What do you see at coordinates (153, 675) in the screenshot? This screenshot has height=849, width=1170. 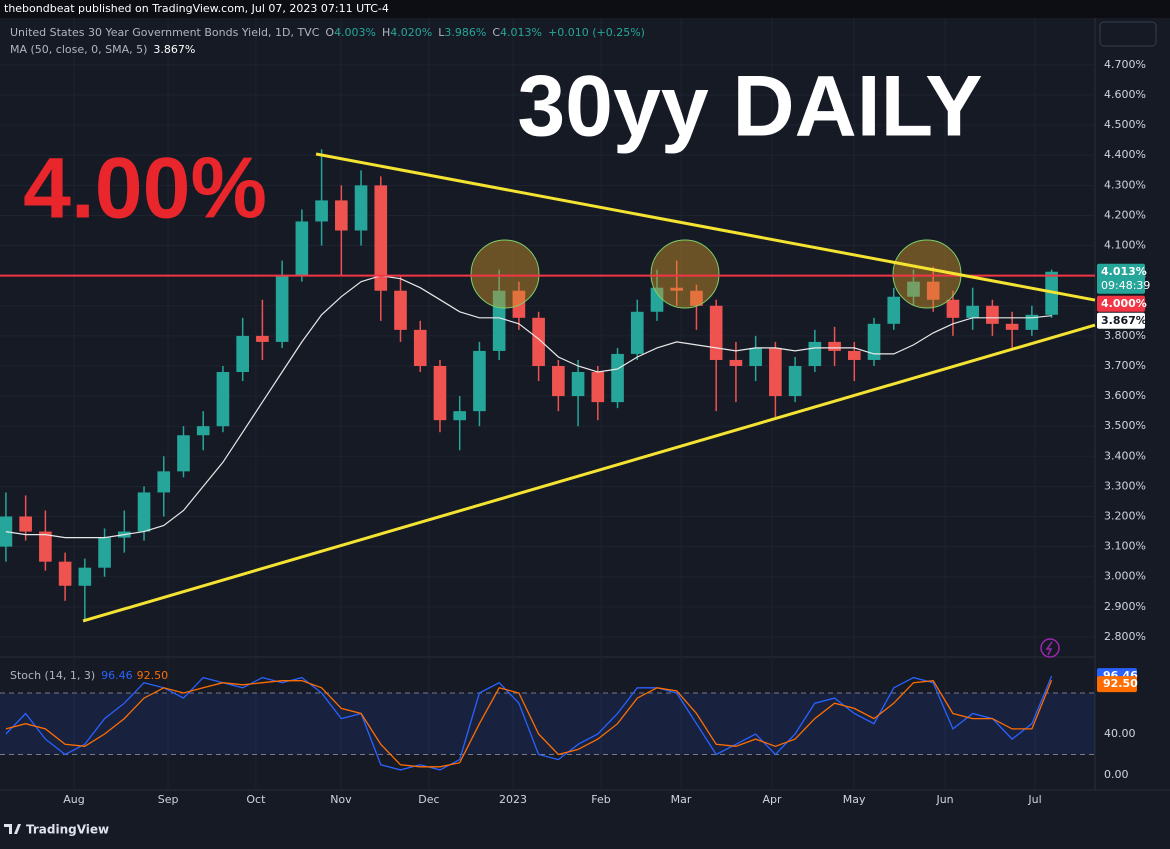 I see `stoch-d-value: 92.50` at bounding box center [153, 675].